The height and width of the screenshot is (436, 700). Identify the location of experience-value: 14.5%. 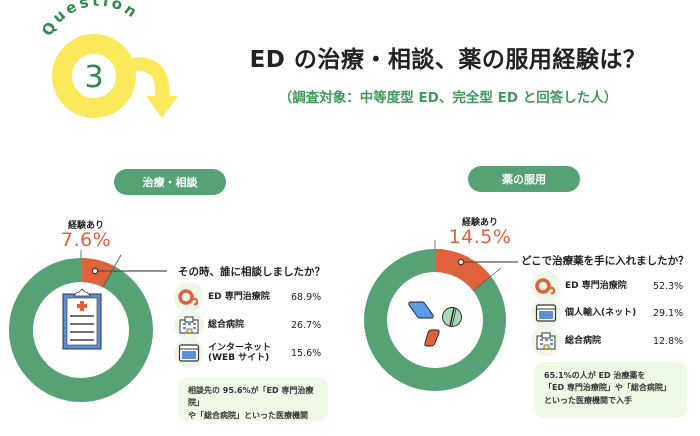
(480, 237).